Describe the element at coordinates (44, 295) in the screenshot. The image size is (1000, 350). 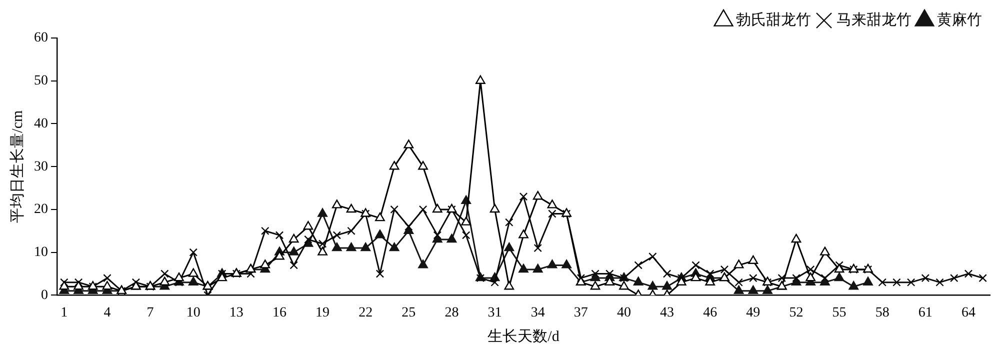
I see `y-tick-label: 0` at that location.